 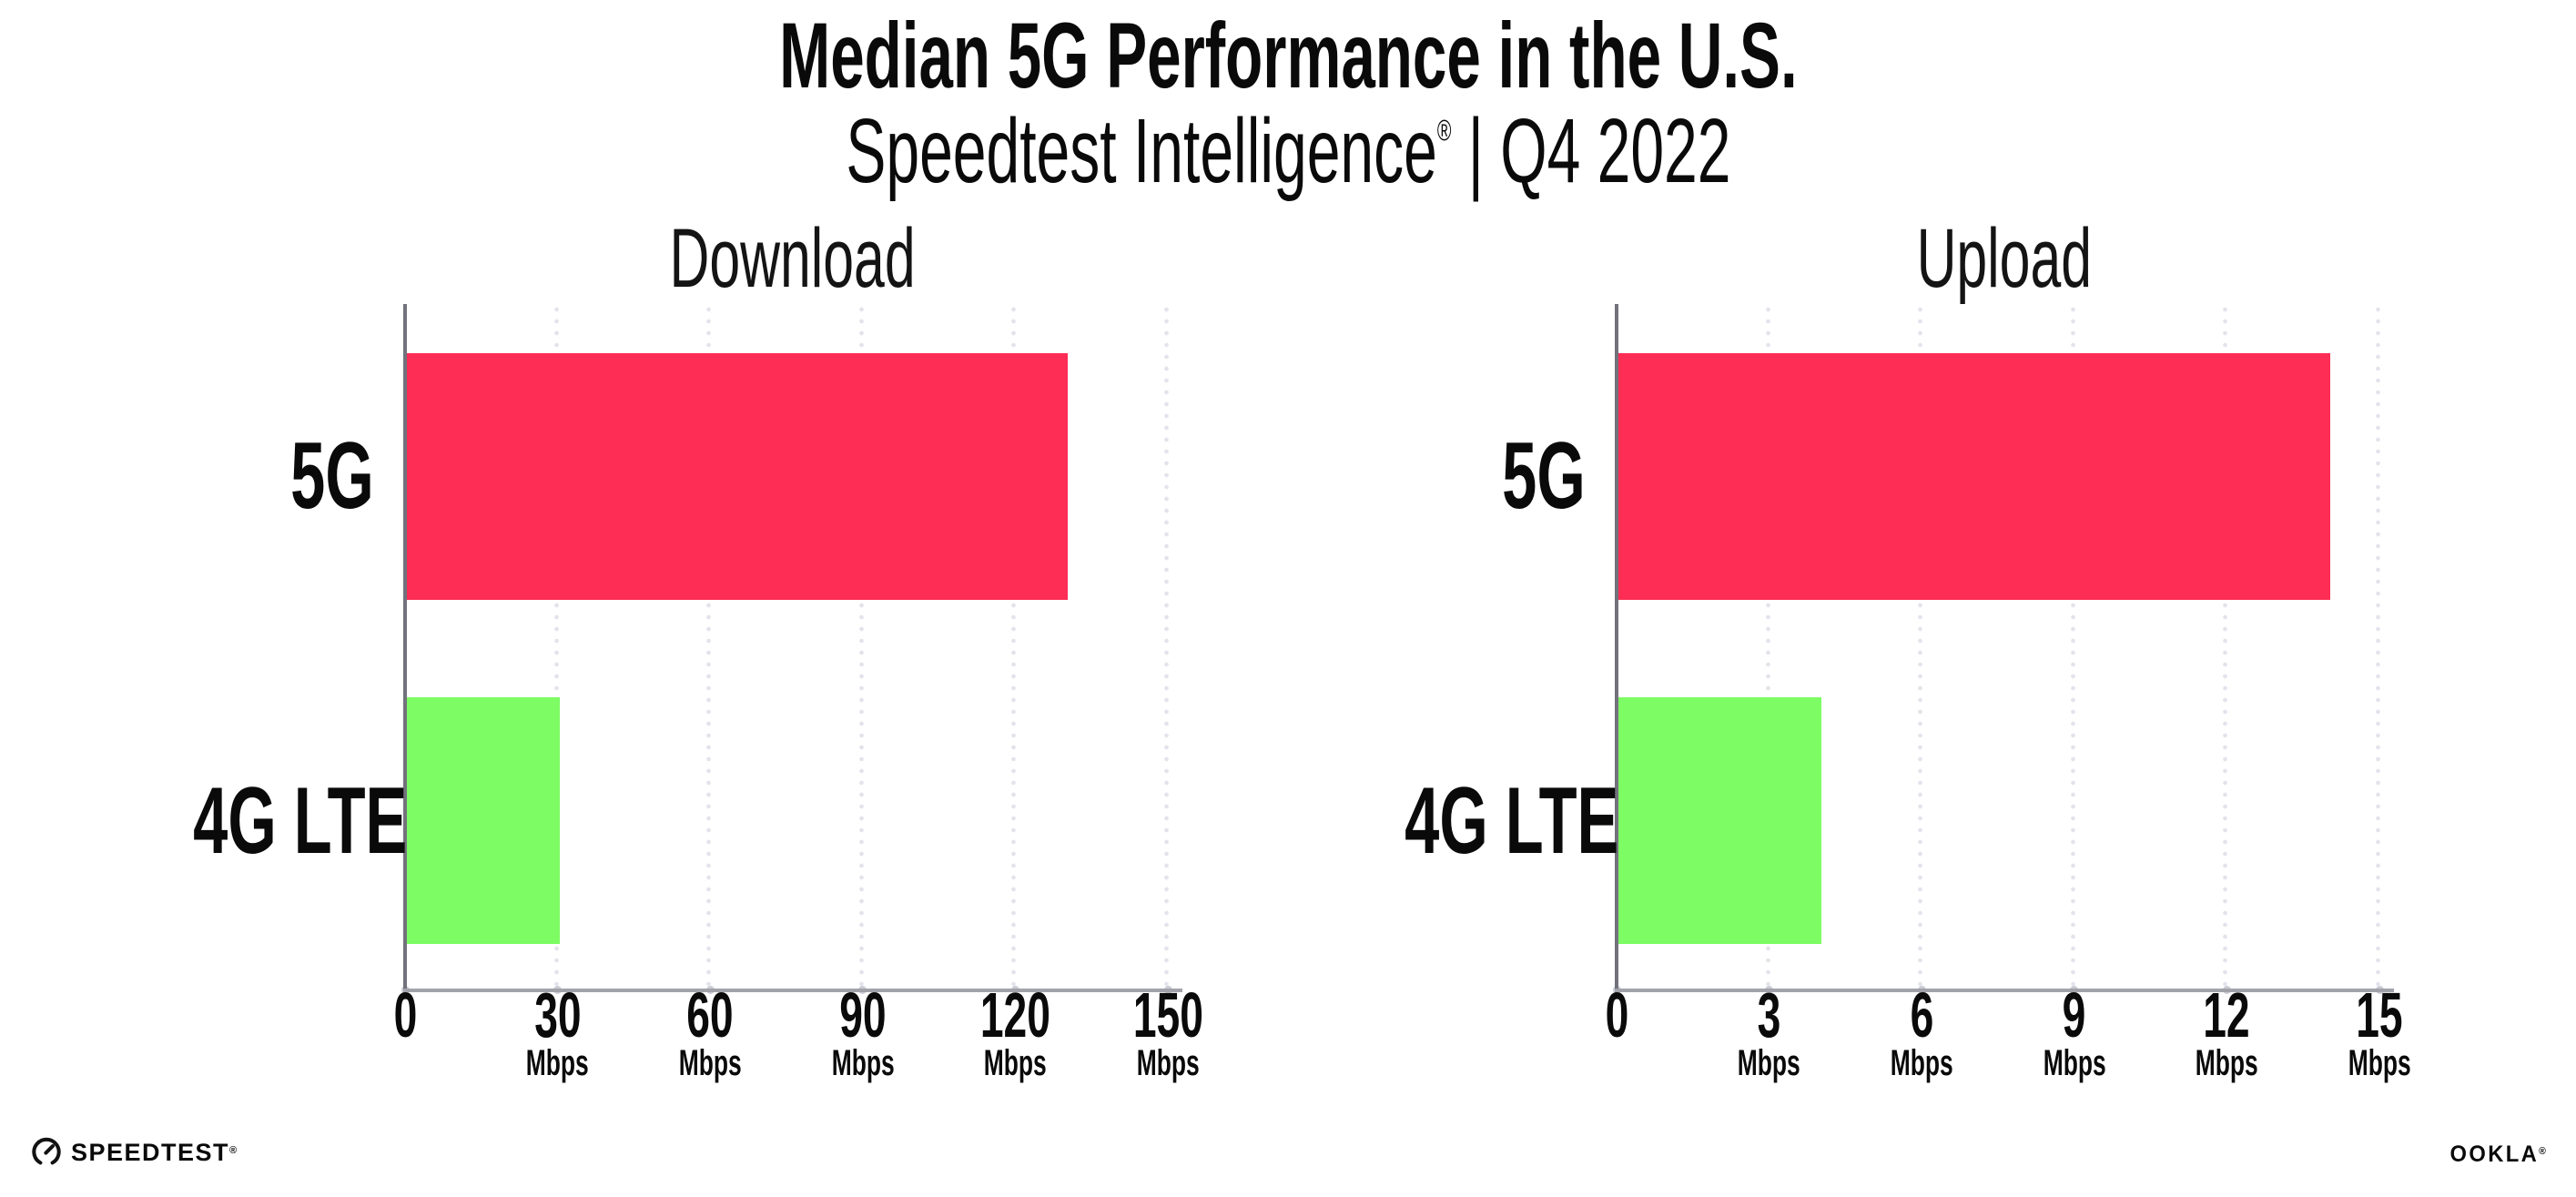 I want to click on bar-4g-lte-download, so click(x=483, y=821).